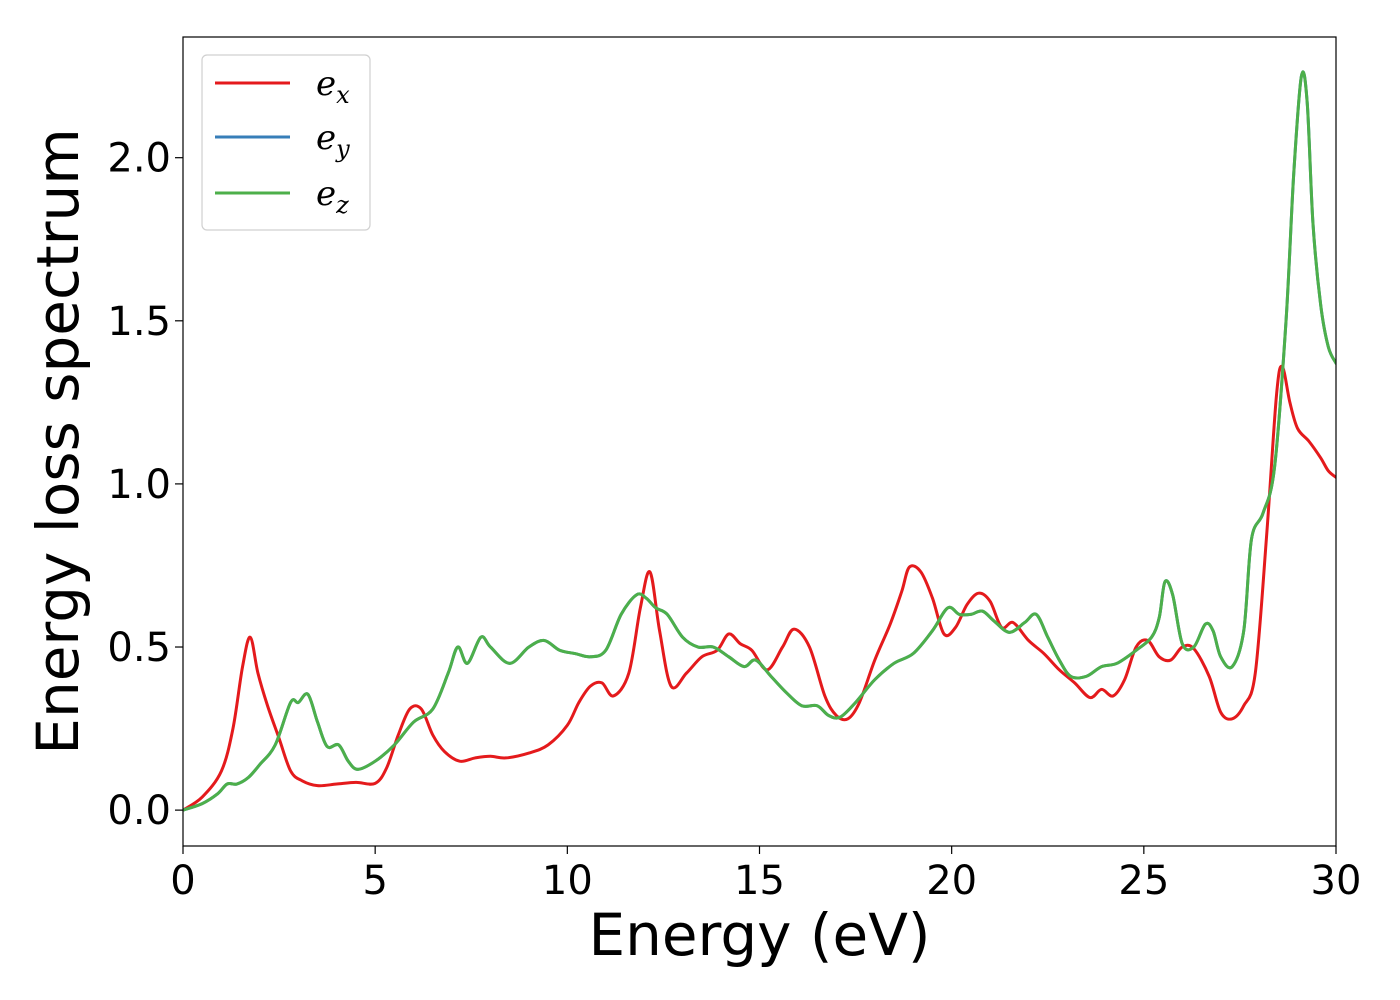 The image size is (1400, 1000). I want to click on x-axis: 0 5 10 15 20 25 30, so click(765, 875).